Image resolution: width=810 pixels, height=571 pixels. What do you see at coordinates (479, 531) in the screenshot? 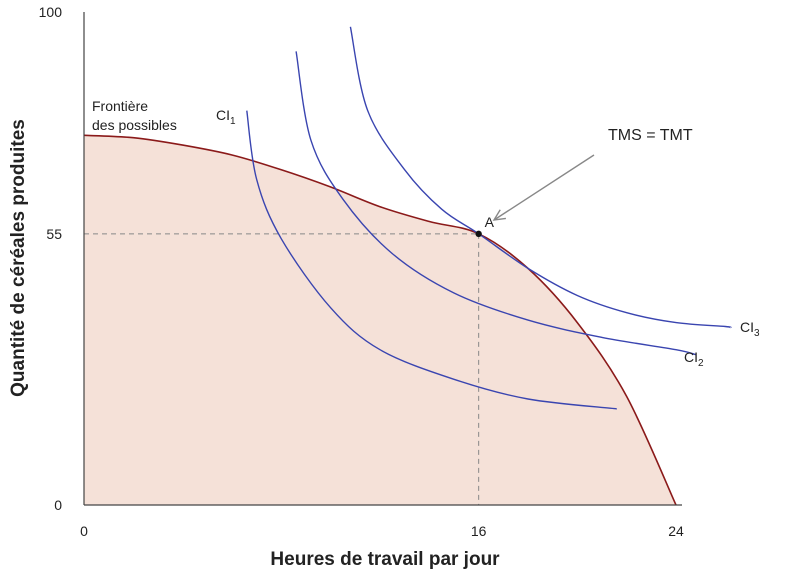
I see `x-tick-label-1: 16` at bounding box center [479, 531].